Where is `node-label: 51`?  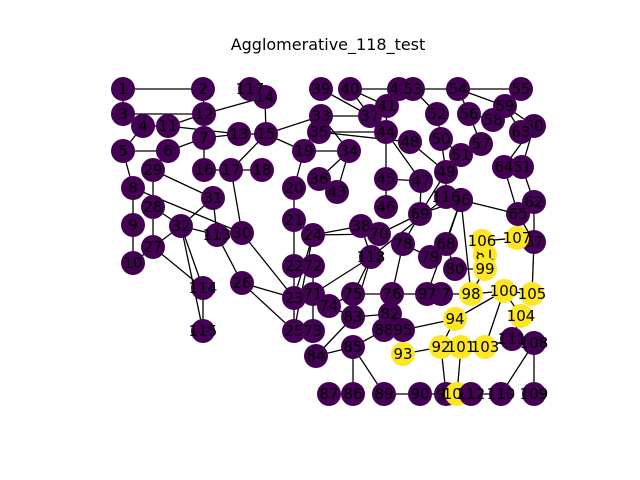 node-label: 51 is located at coordinates (460, 155).